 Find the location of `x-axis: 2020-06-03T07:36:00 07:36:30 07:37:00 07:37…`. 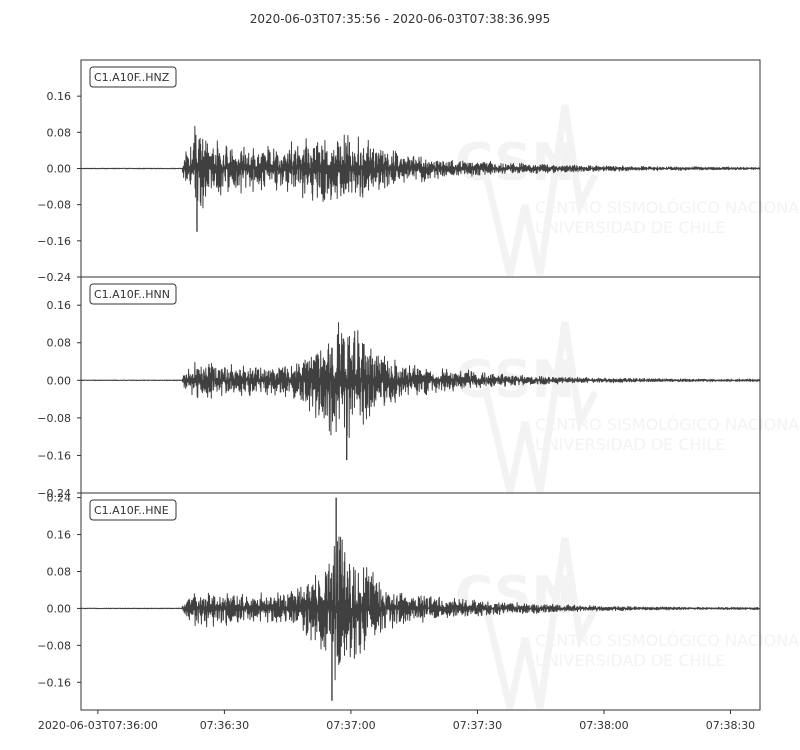

x-axis: 2020-06-03T07:36:00 07:36:30 07:37:00 07:37… is located at coordinates (396, 721).